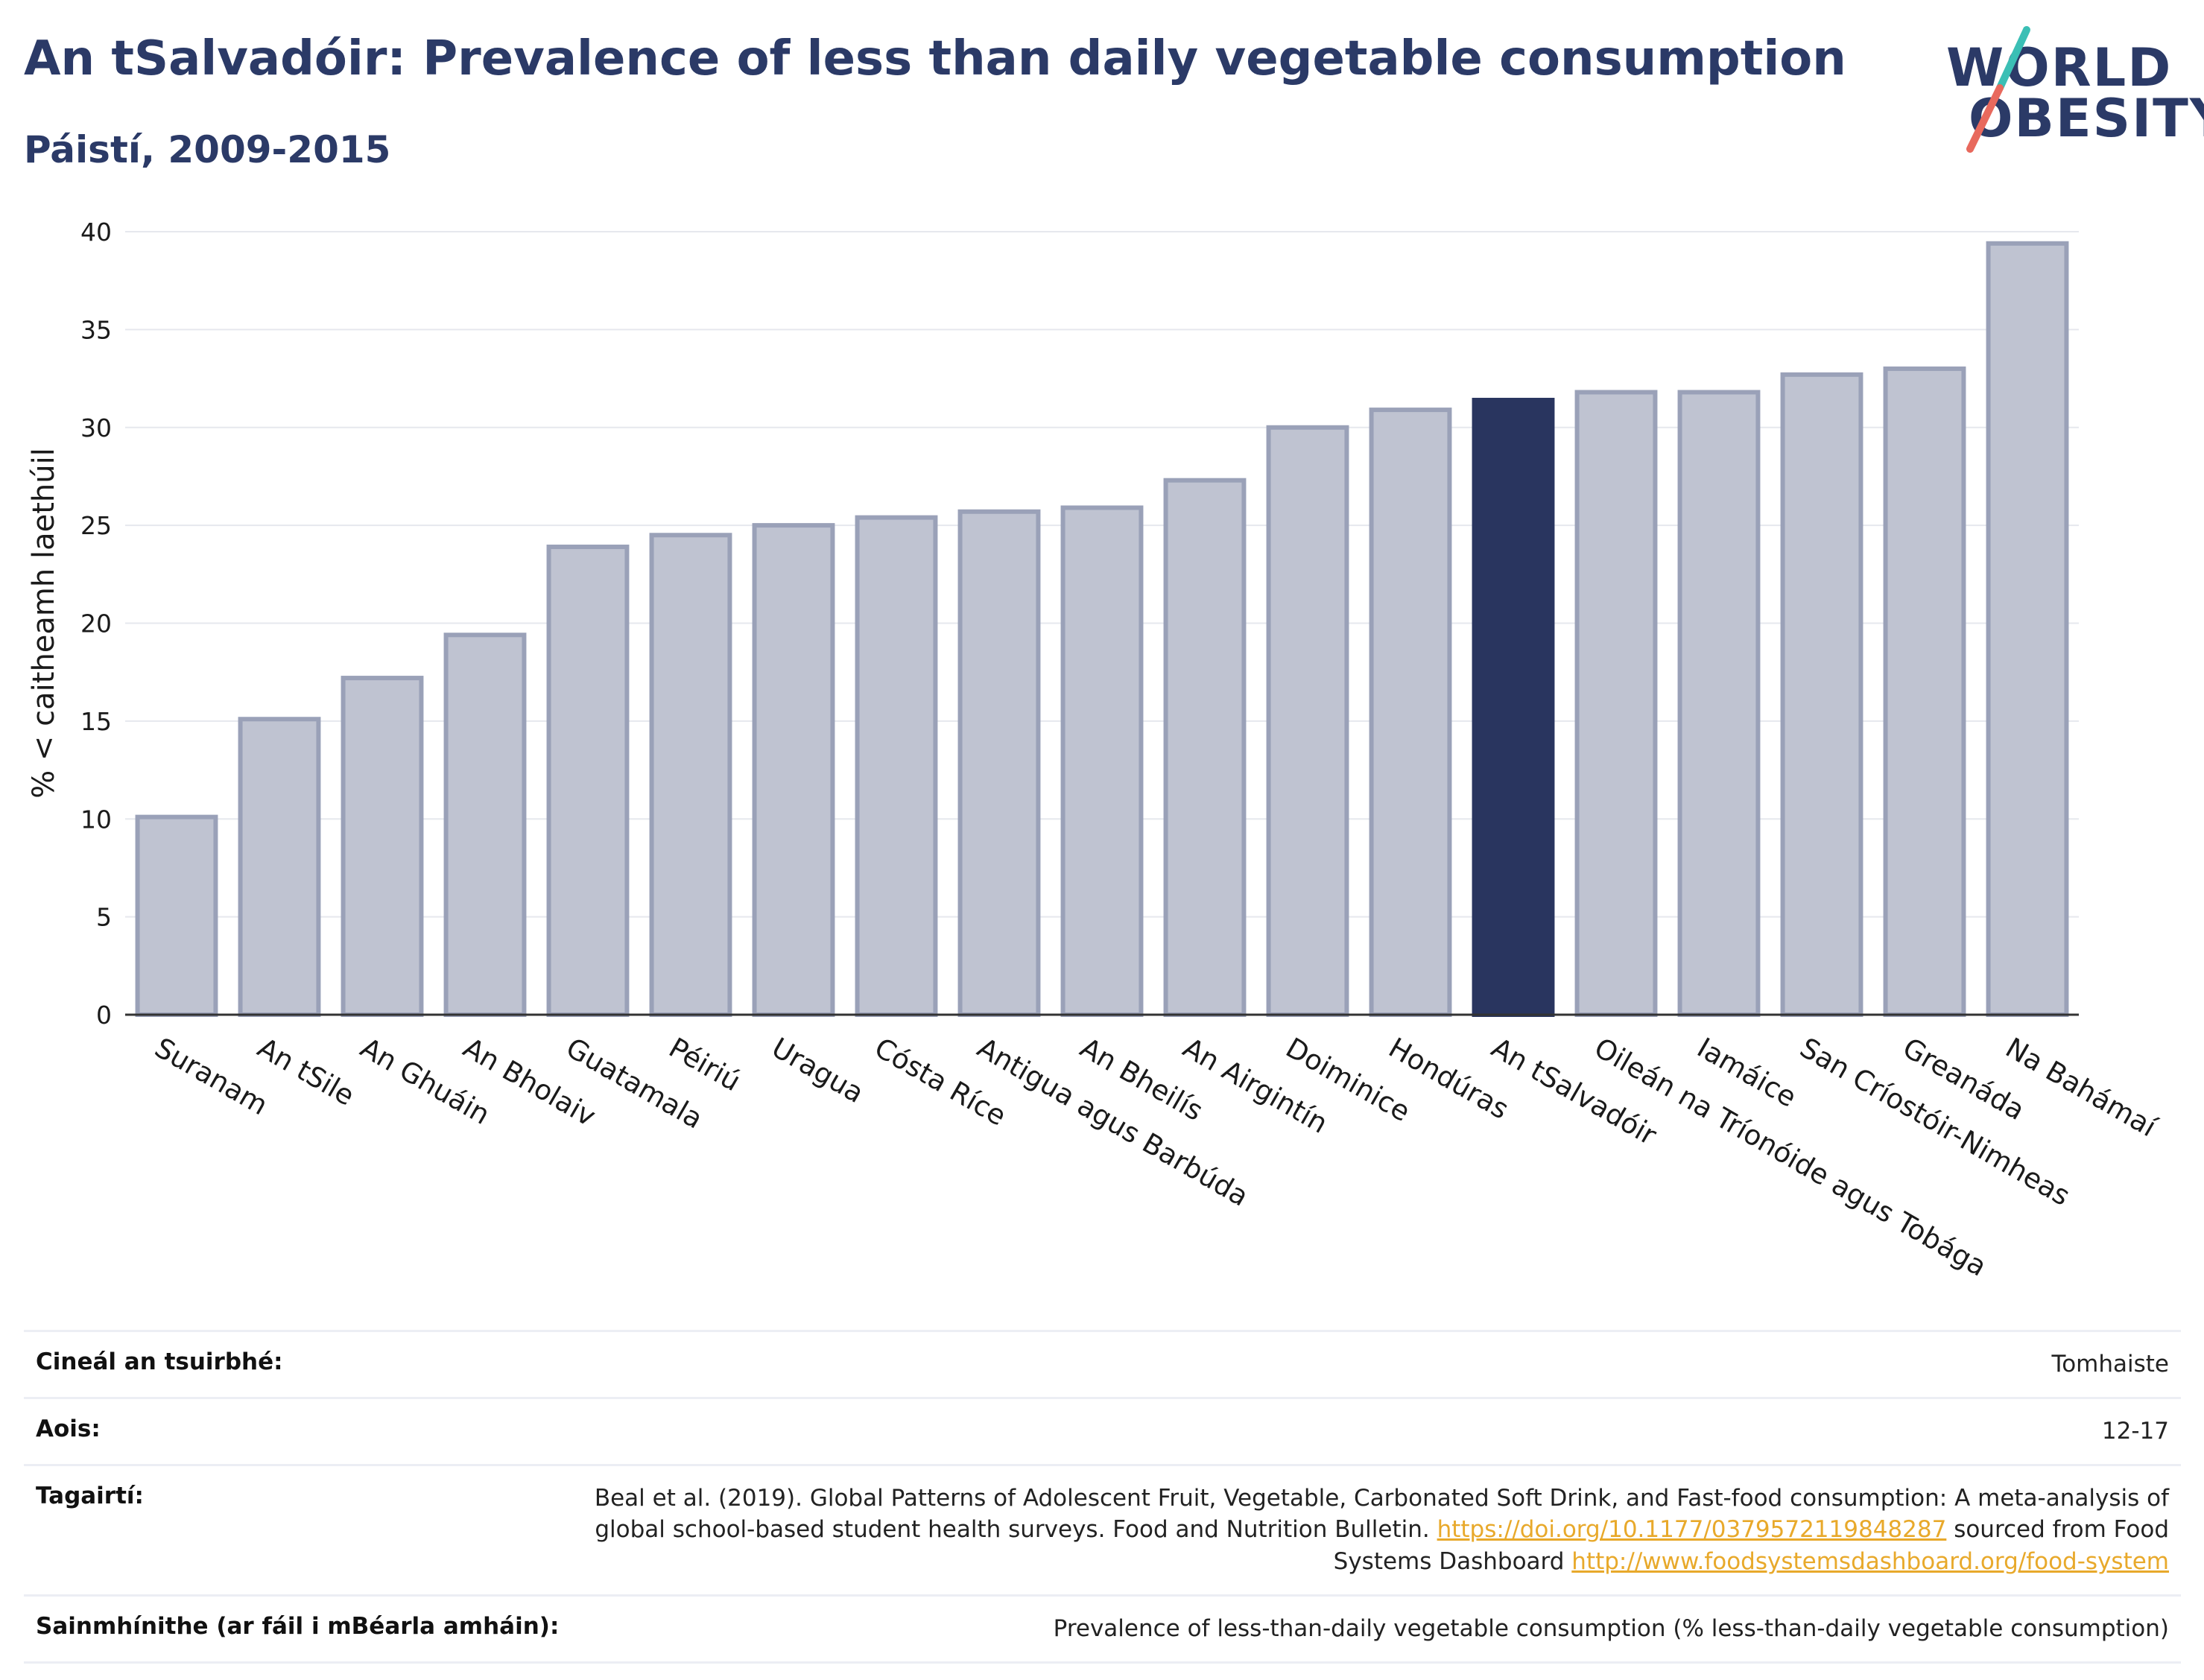  What do you see at coordinates (1692, 1530) in the screenshot?
I see `doi-link: https://doi.org/10.1177/0379572119848287` at bounding box center [1692, 1530].